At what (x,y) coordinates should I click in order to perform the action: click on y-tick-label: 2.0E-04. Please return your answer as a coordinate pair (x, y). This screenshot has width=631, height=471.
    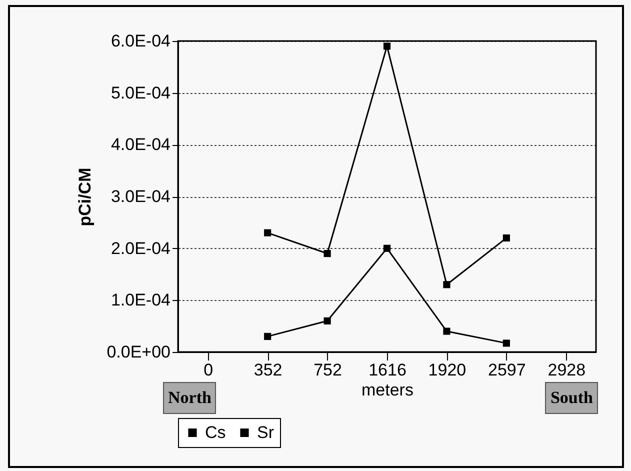
    Looking at the image, I should click on (140, 248).